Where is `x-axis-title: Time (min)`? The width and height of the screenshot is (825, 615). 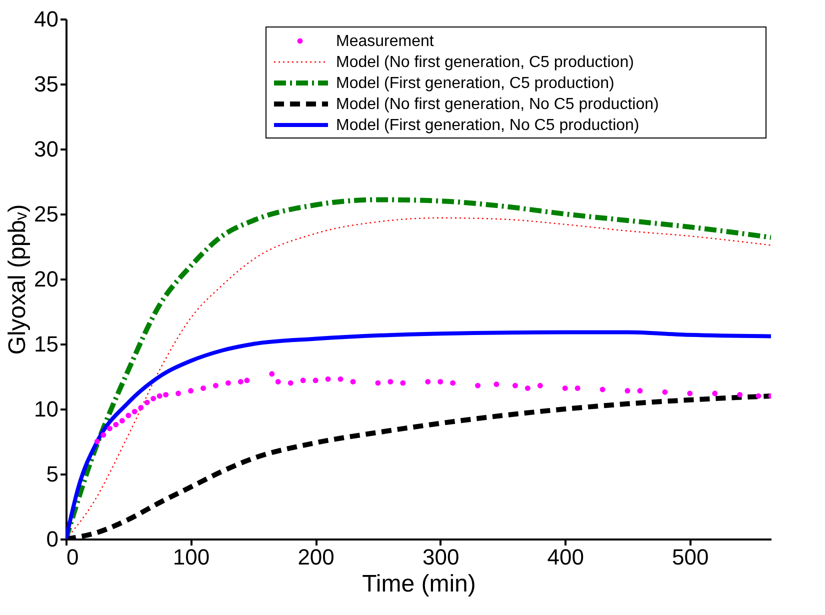 x-axis-title: Time (min) is located at coordinates (419, 584).